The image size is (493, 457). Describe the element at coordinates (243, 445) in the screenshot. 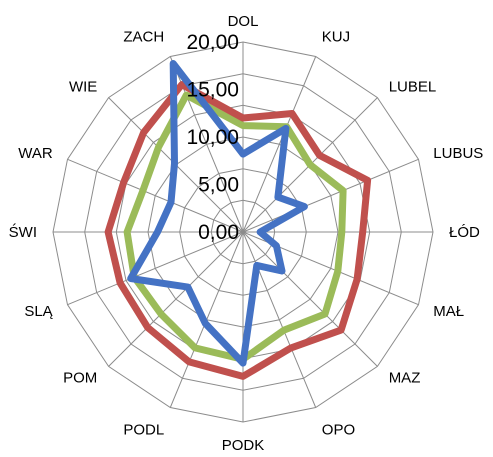

I see `category-label: PODK` at that location.